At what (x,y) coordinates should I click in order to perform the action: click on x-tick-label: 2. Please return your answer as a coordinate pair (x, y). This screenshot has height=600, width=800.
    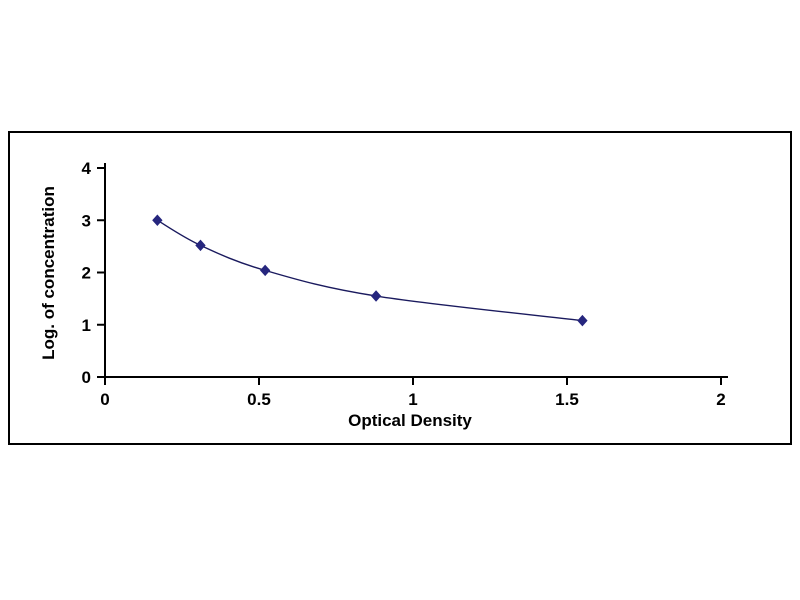
    Looking at the image, I should click on (720, 399).